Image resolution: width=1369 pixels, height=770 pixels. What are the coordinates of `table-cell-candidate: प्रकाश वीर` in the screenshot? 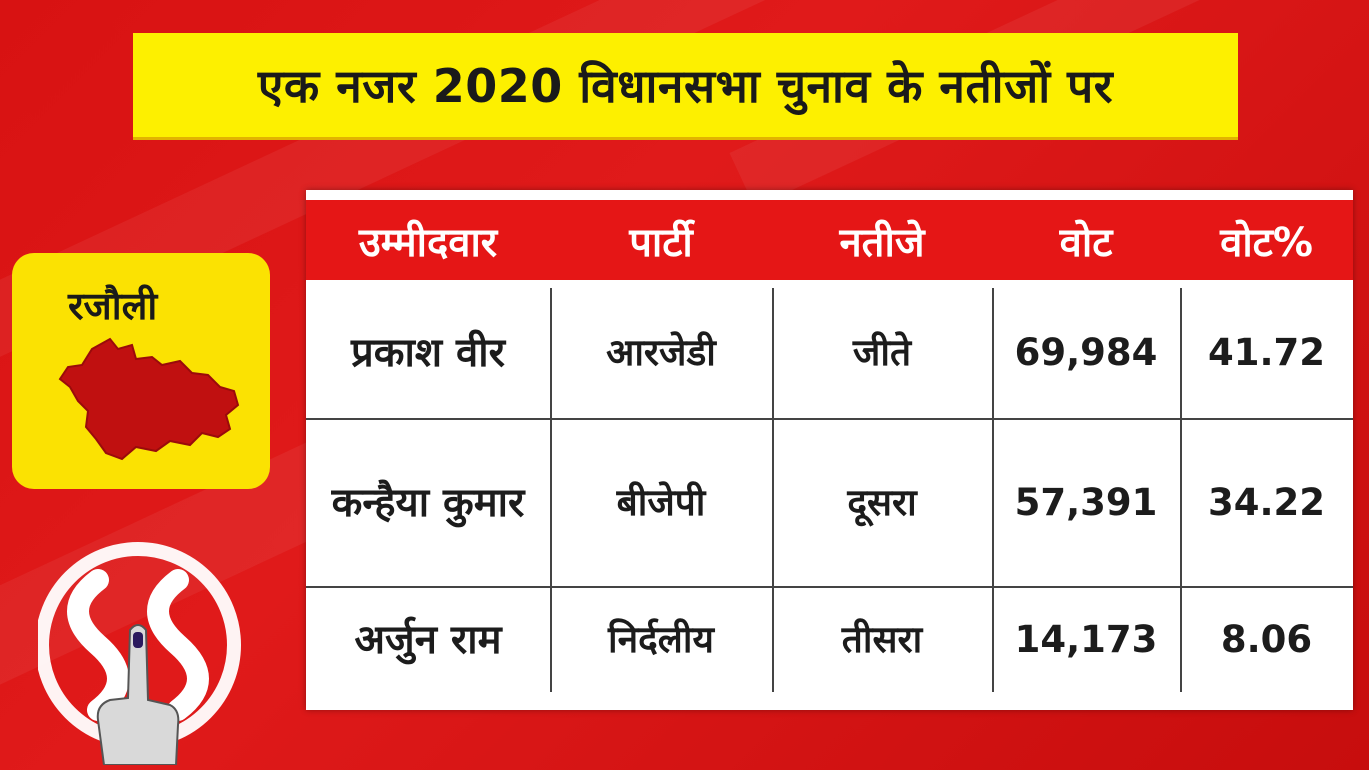 It's located at (428, 353).